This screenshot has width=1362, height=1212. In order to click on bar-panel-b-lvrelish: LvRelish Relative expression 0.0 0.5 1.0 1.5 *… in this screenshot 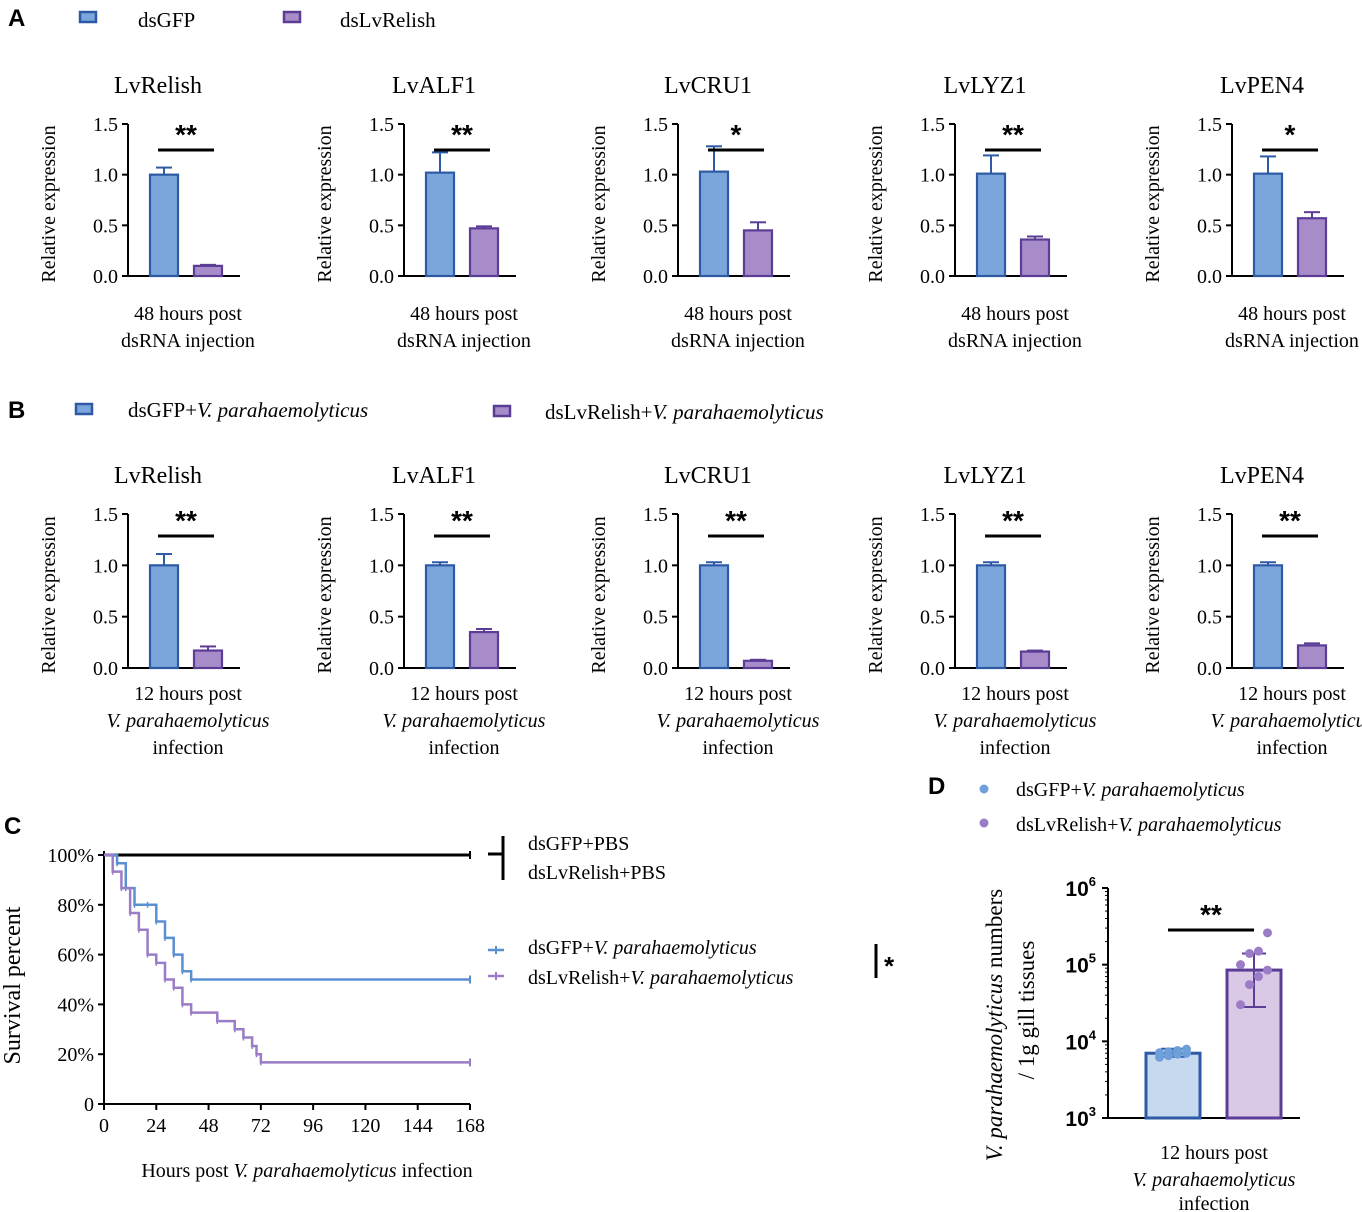, I will do `click(154, 611)`.